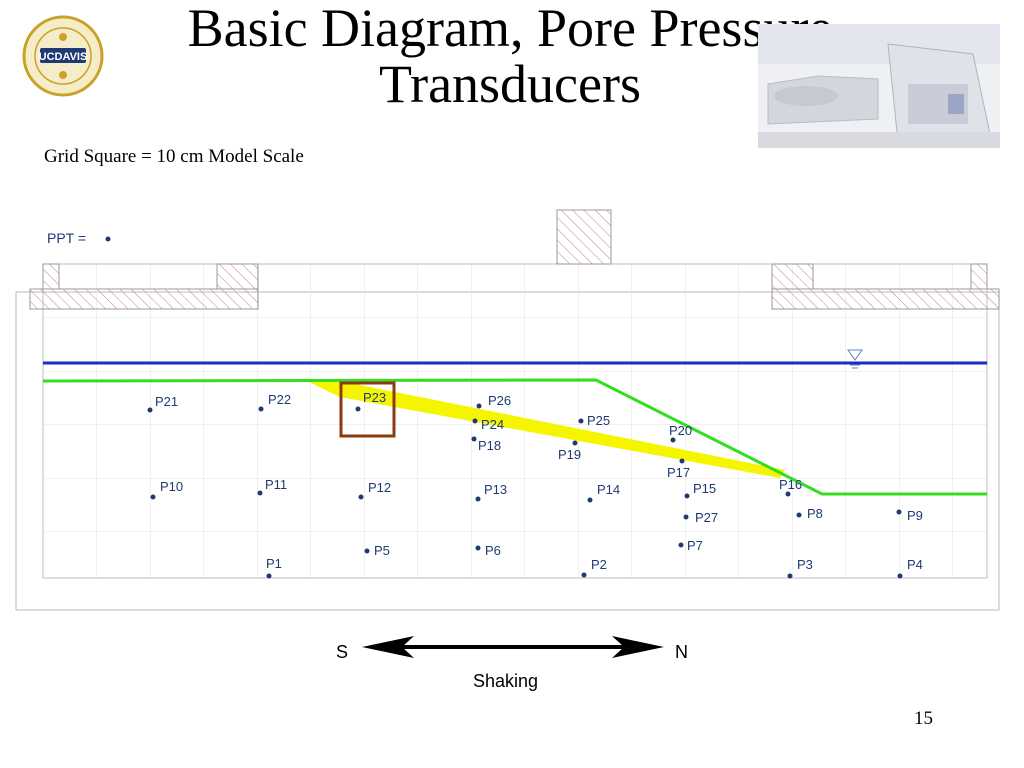 This screenshot has height=768, width=1024. I want to click on sensor-label: P3, so click(805, 564).